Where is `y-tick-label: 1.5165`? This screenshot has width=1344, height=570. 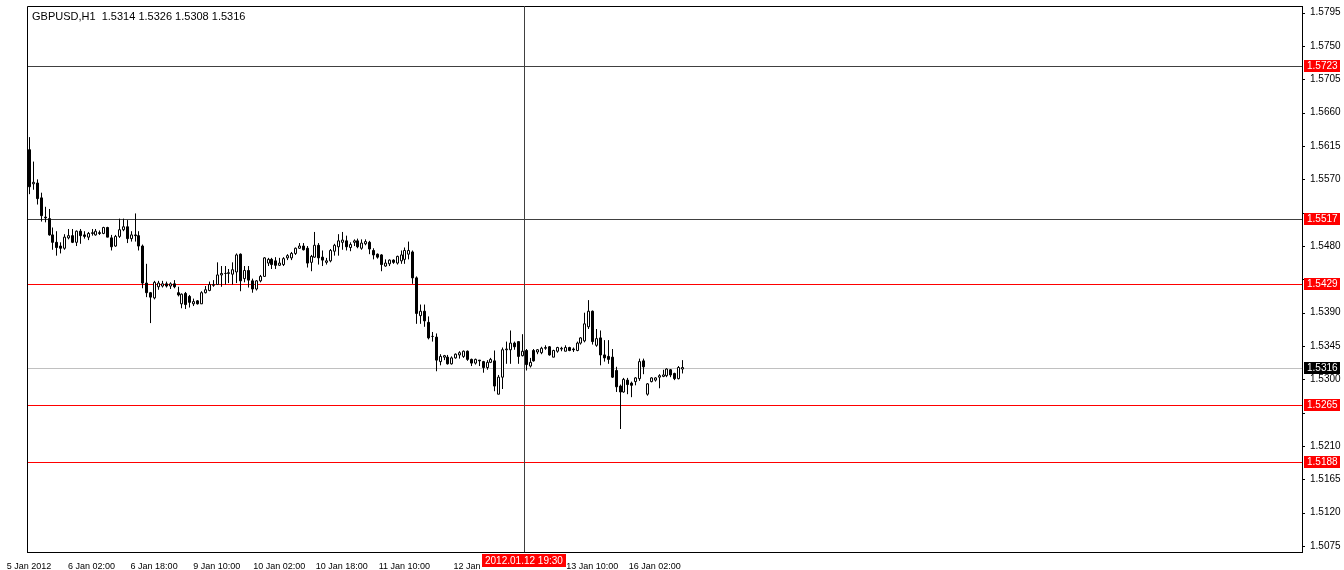 y-tick-label: 1.5165 is located at coordinates (1326, 479).